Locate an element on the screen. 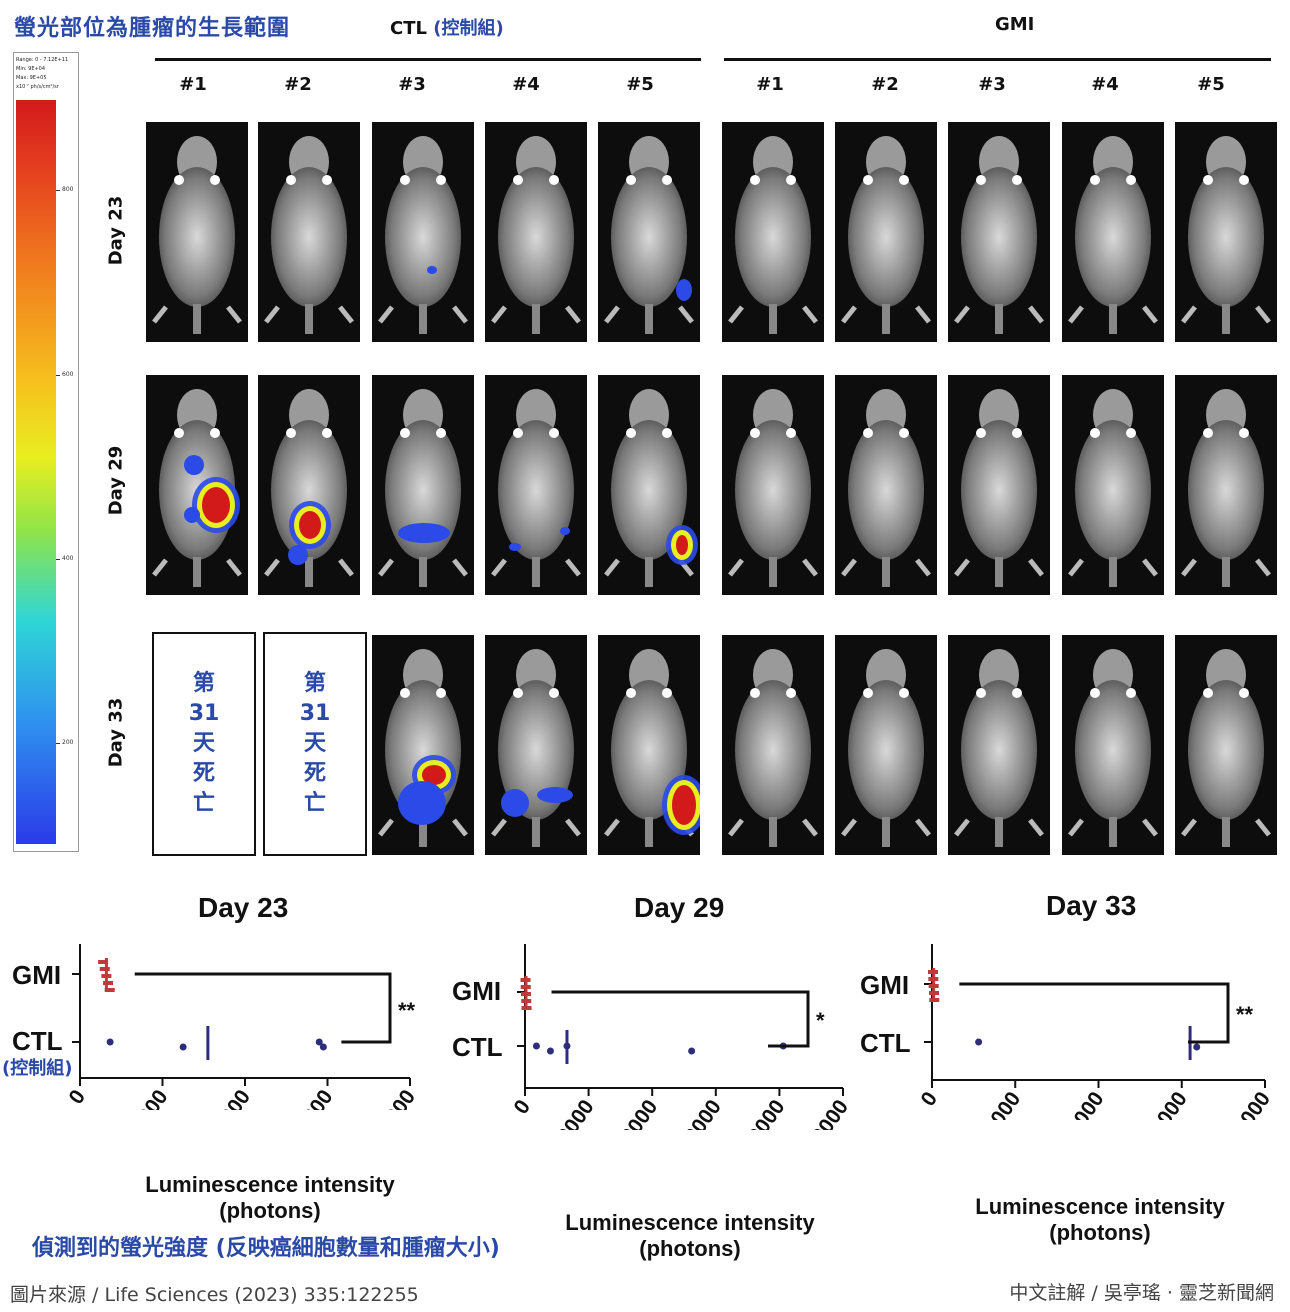 This screenshot has height=1312, width=1290. colorbar-max: Max: 9E+05 is located at coordinates (31, 78).